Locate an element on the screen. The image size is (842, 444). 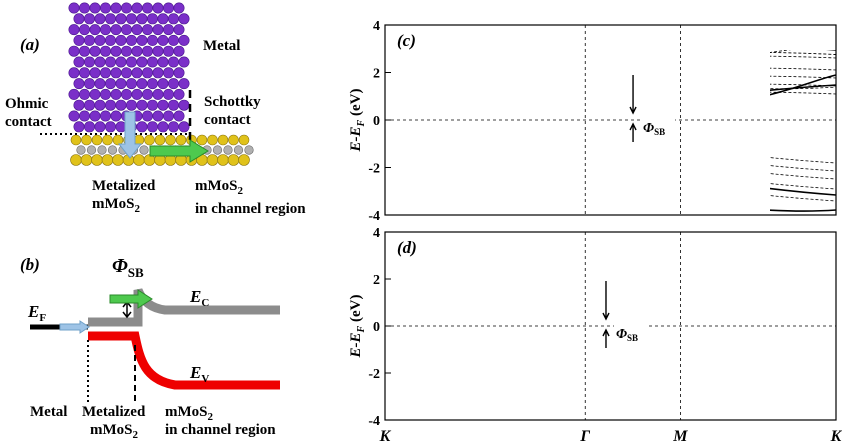
panel-label: (a) is located at coordinates (30, 44).